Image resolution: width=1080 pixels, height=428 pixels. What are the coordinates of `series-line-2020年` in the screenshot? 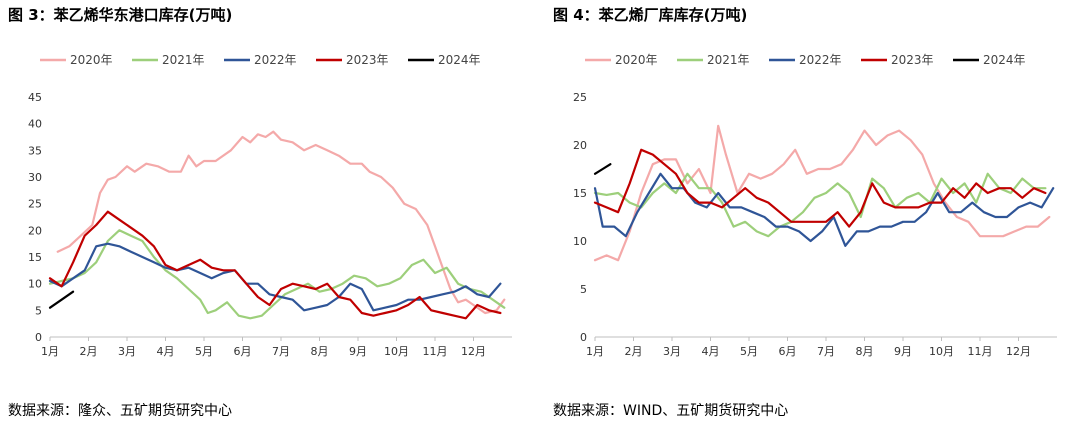 It's located at (822, 193).